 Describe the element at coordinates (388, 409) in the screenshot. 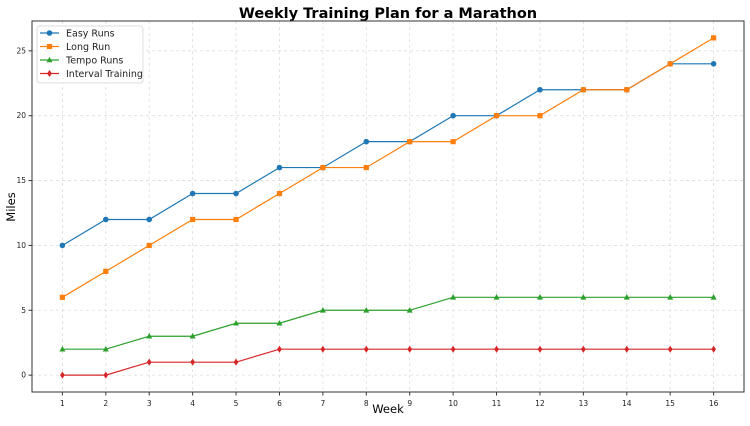

I see `x-axis-label: Week` at that location.